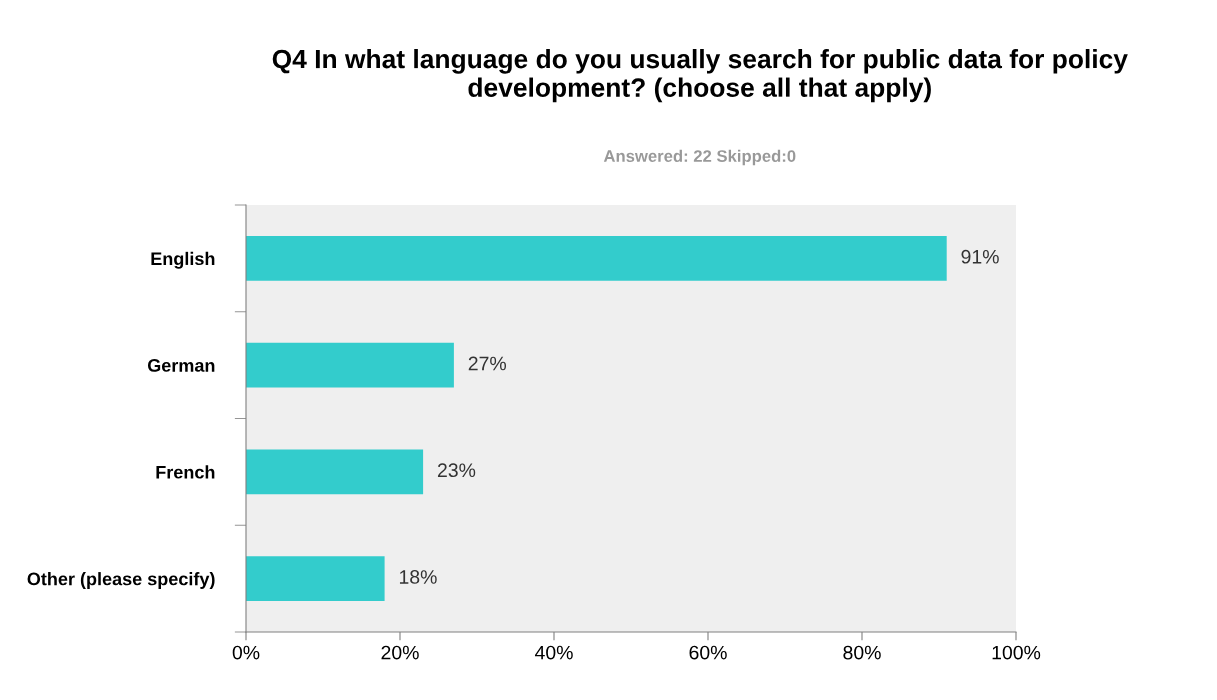 This screenshot has height=700, width=1217. What do you see at coordinates (980, 256) in the screenshot?
I see `data-label: 91%` at bounding box center [980, 256].